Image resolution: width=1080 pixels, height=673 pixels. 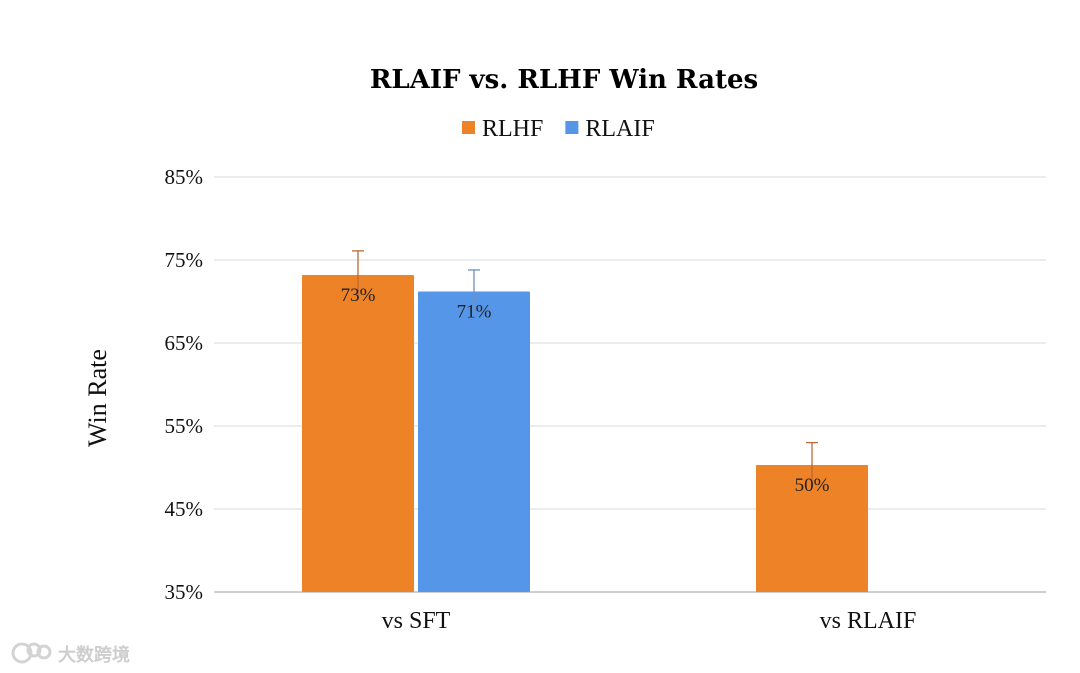 I want to click on y-tick-label: 45%, so click(x=184, y=509).